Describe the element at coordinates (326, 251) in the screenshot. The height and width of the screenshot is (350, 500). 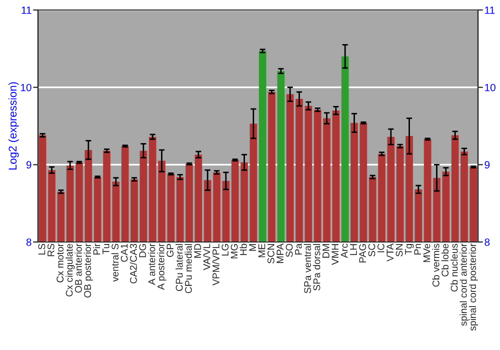
I see `x-tick-label: DM` at that location.